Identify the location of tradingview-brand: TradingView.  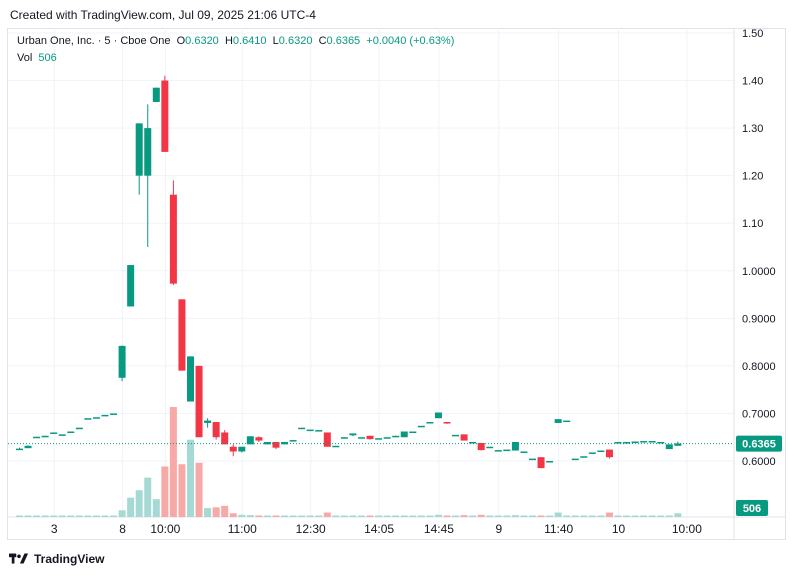
(69, 559).